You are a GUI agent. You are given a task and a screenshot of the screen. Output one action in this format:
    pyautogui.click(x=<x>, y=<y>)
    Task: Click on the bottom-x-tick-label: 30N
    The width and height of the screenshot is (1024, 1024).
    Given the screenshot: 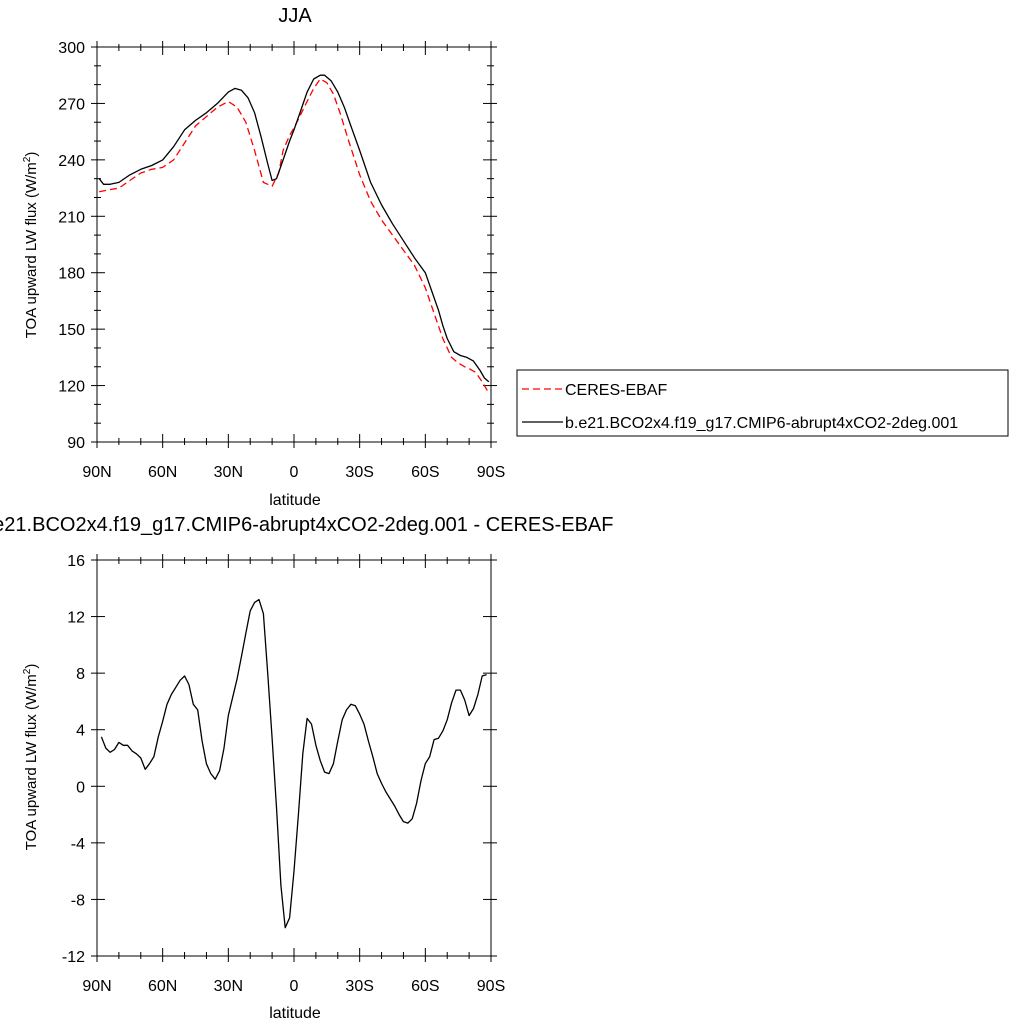 What is the action you would take?
    pyautogui.click(x=228, y=986)
    